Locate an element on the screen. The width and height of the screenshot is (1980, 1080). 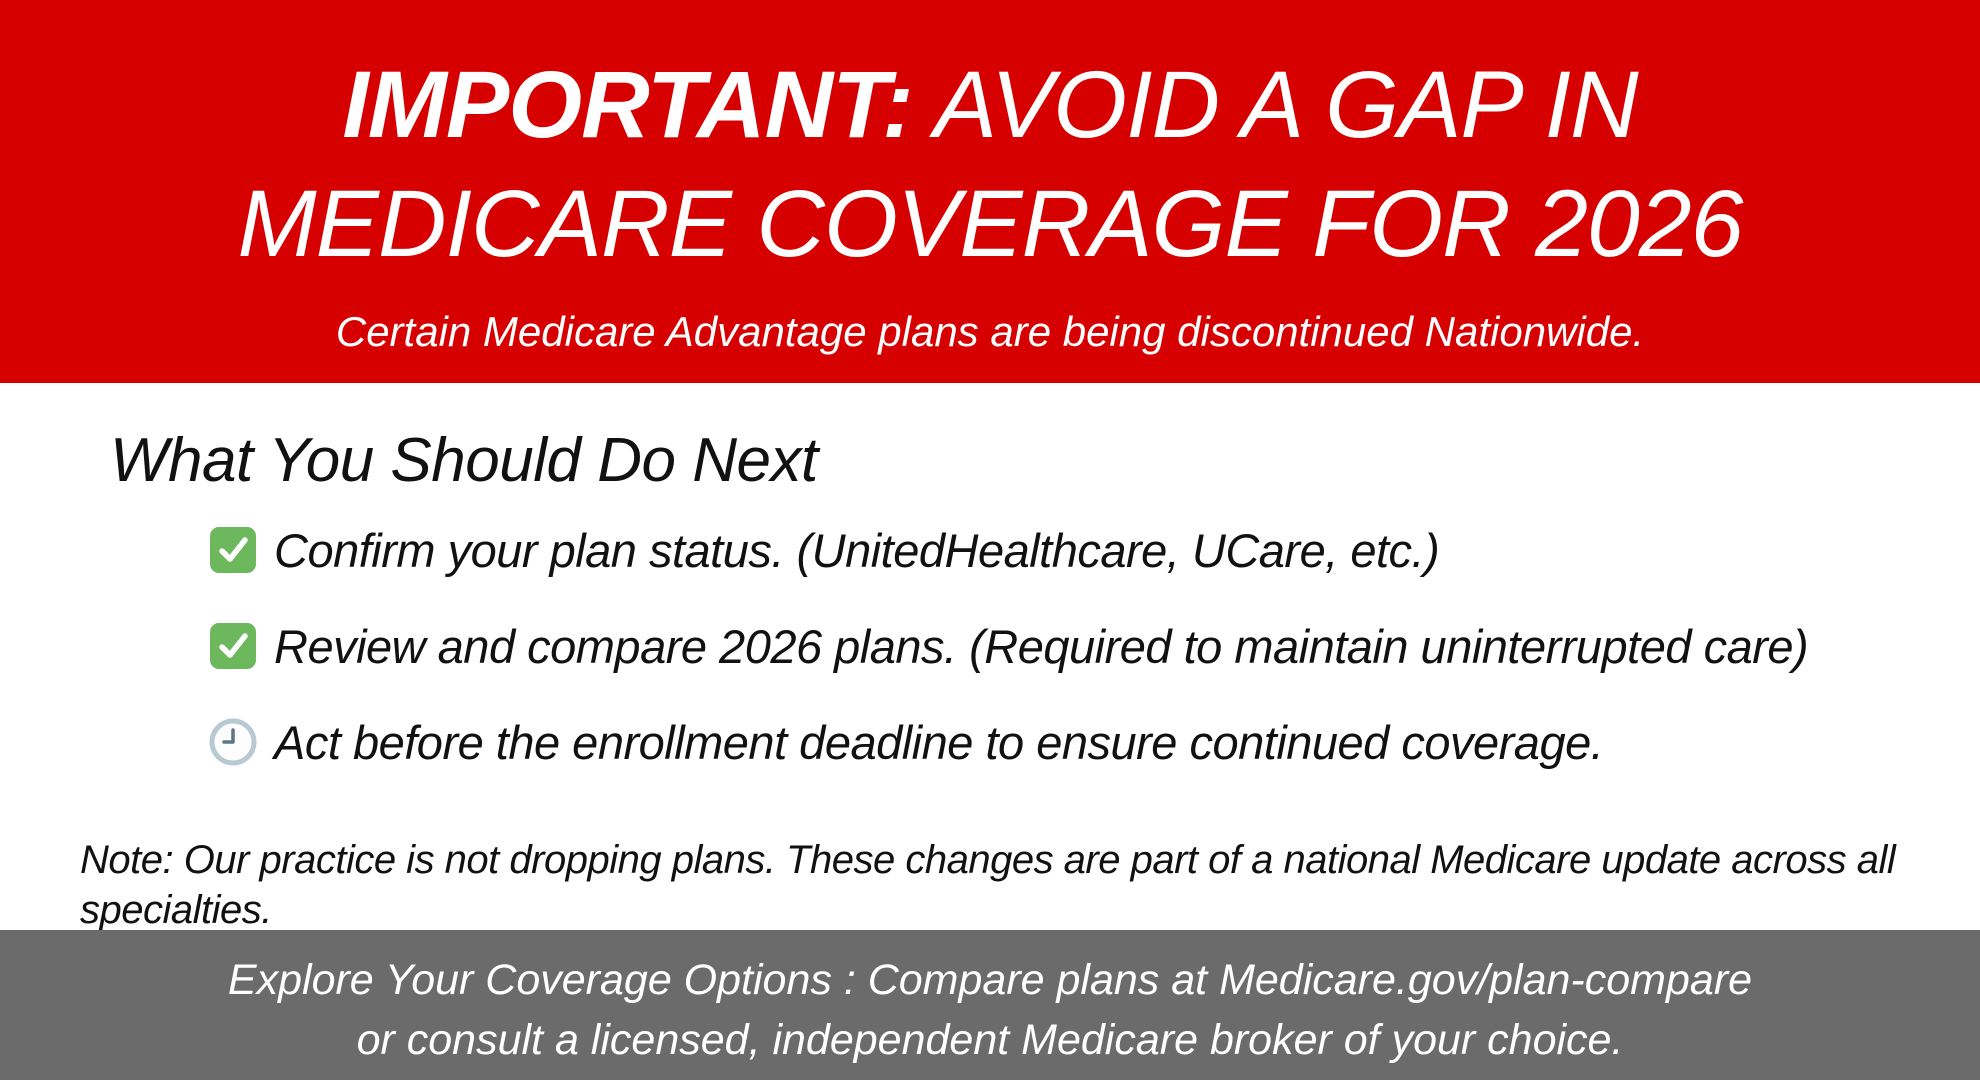
title-line-1: IMPORTANT: AVOID A GAP IN is located at coordinates (990, 105).